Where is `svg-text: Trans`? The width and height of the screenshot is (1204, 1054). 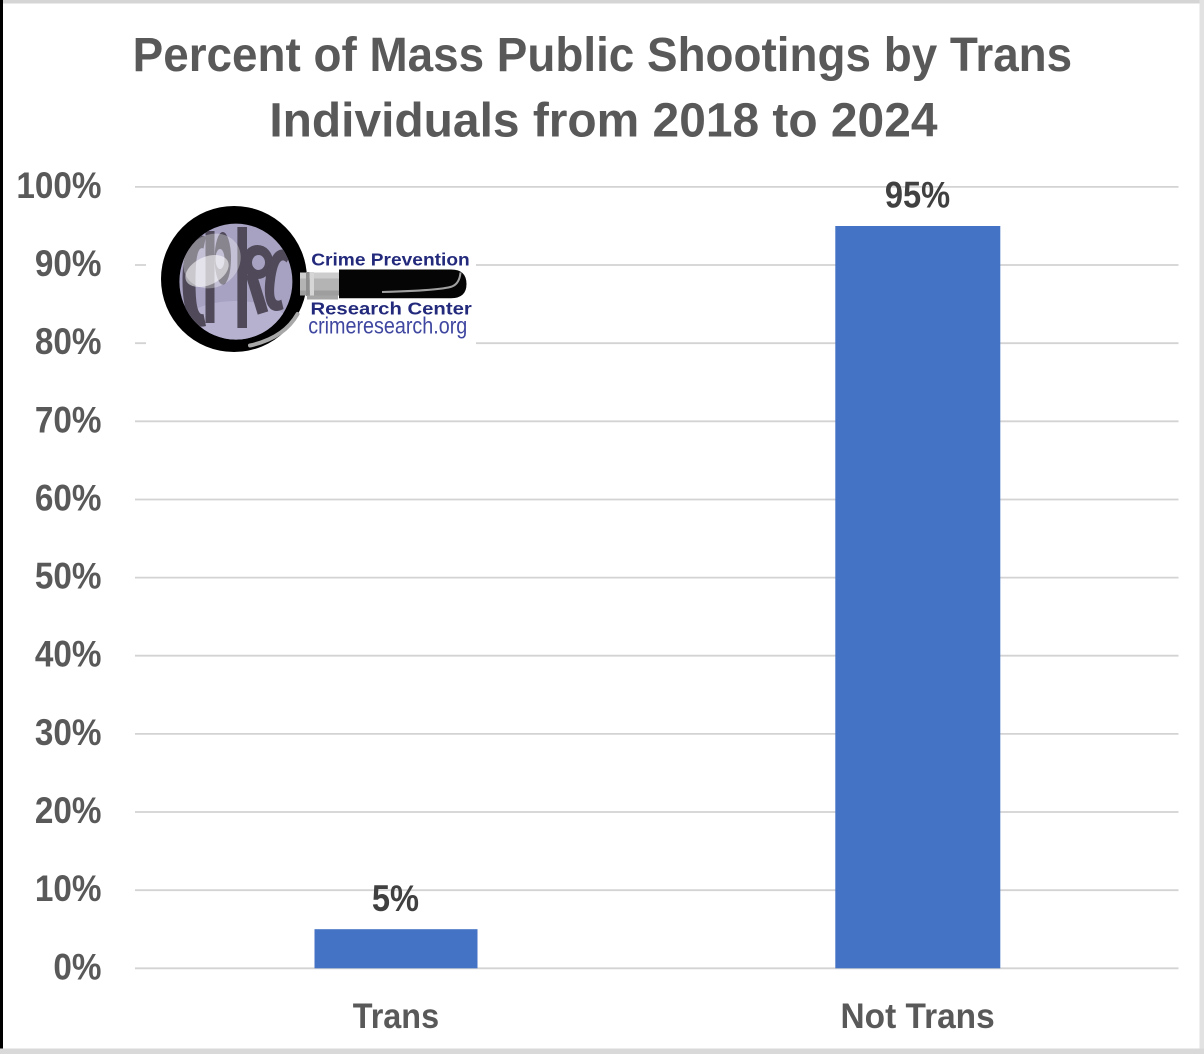 svg-text: Trans is located at coordinates (396, 1016).